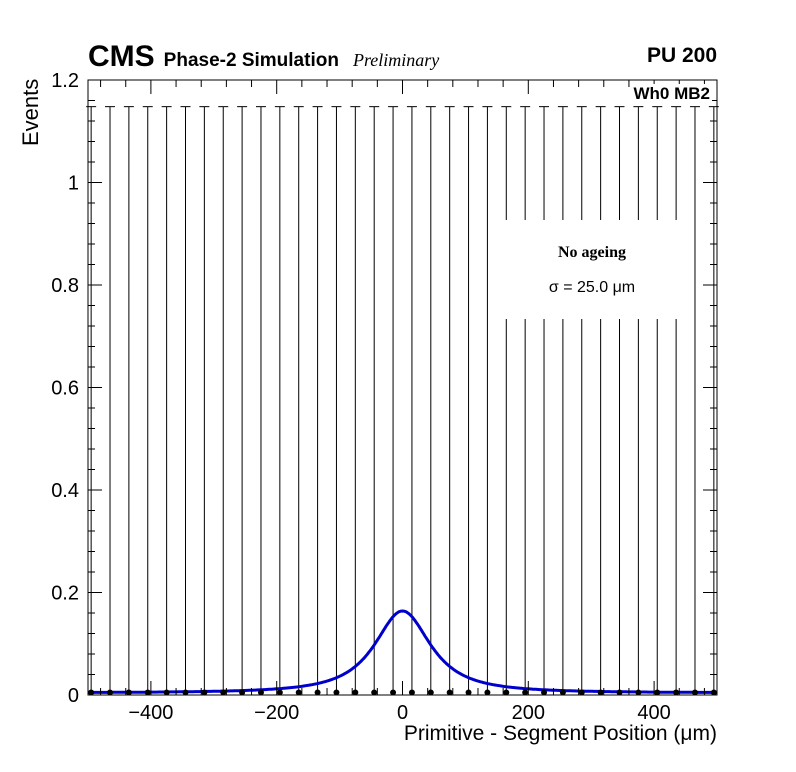  Describe the element at coordinates (681, 55) in the screenshot. I see `pileup-label: PU 200` at that location.